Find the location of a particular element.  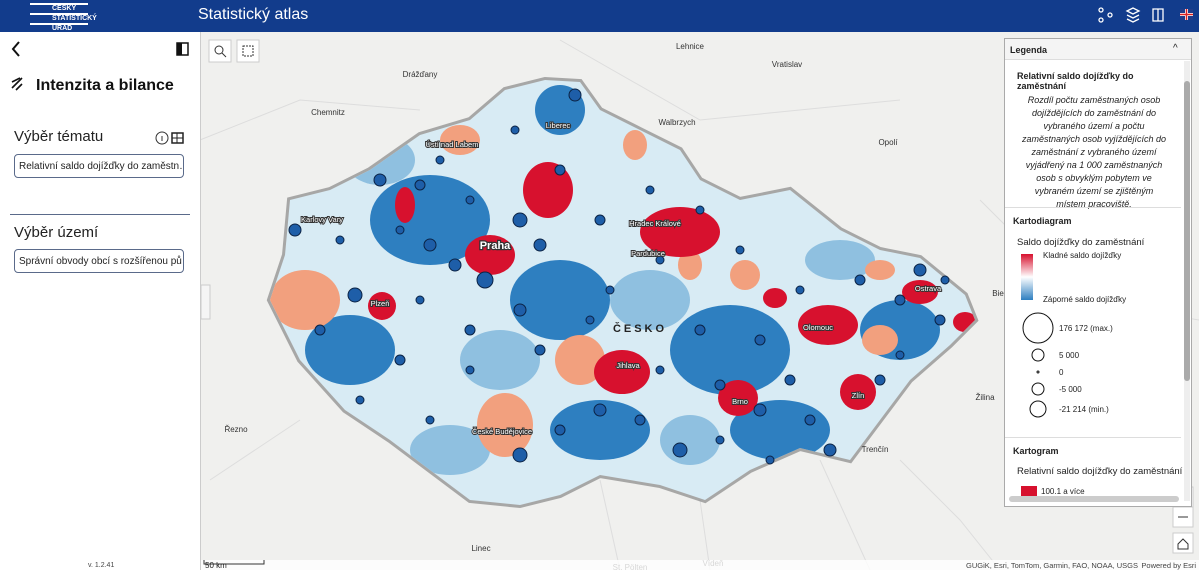

map-label: Chemnitz is located at coordinates (328, 112).